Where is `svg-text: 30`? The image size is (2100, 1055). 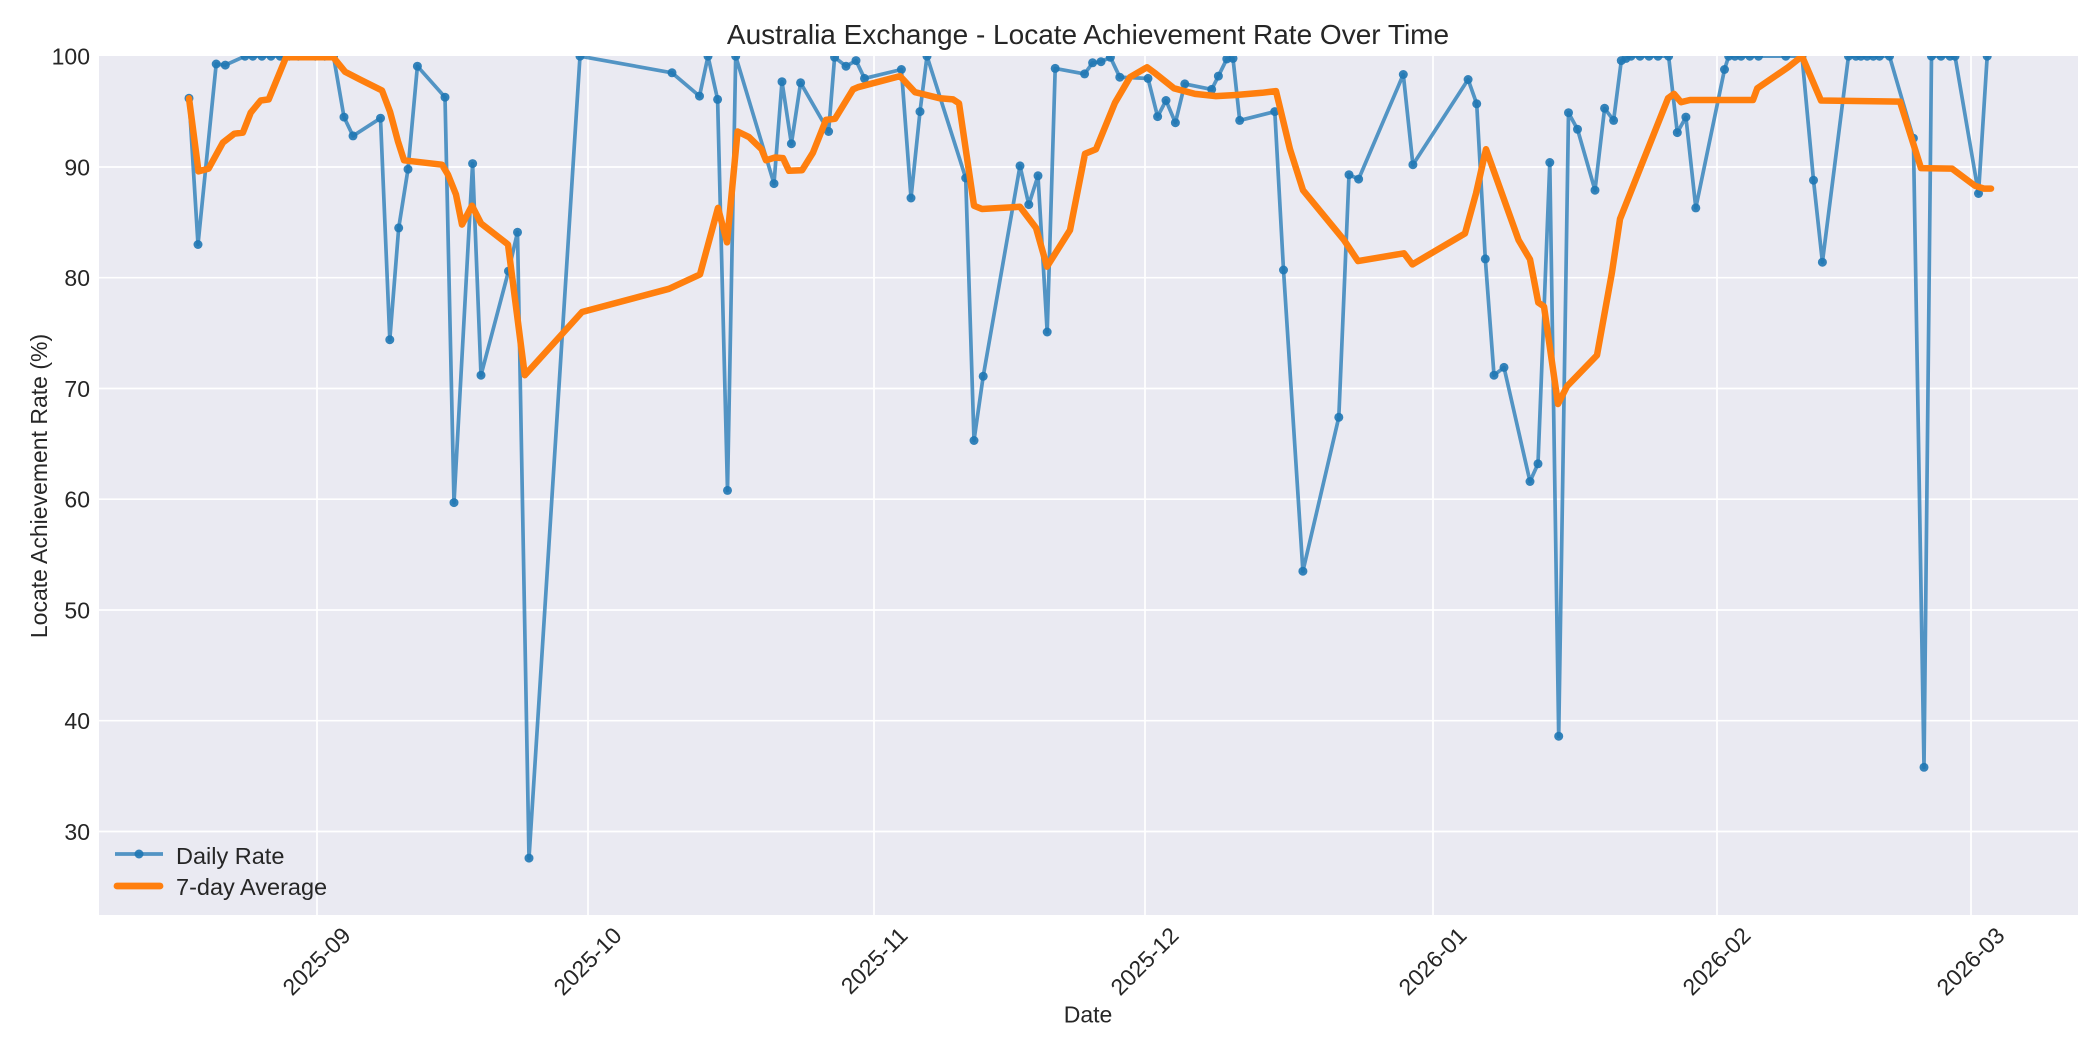 svg-text: 30 is located at coordinates (77, 832).